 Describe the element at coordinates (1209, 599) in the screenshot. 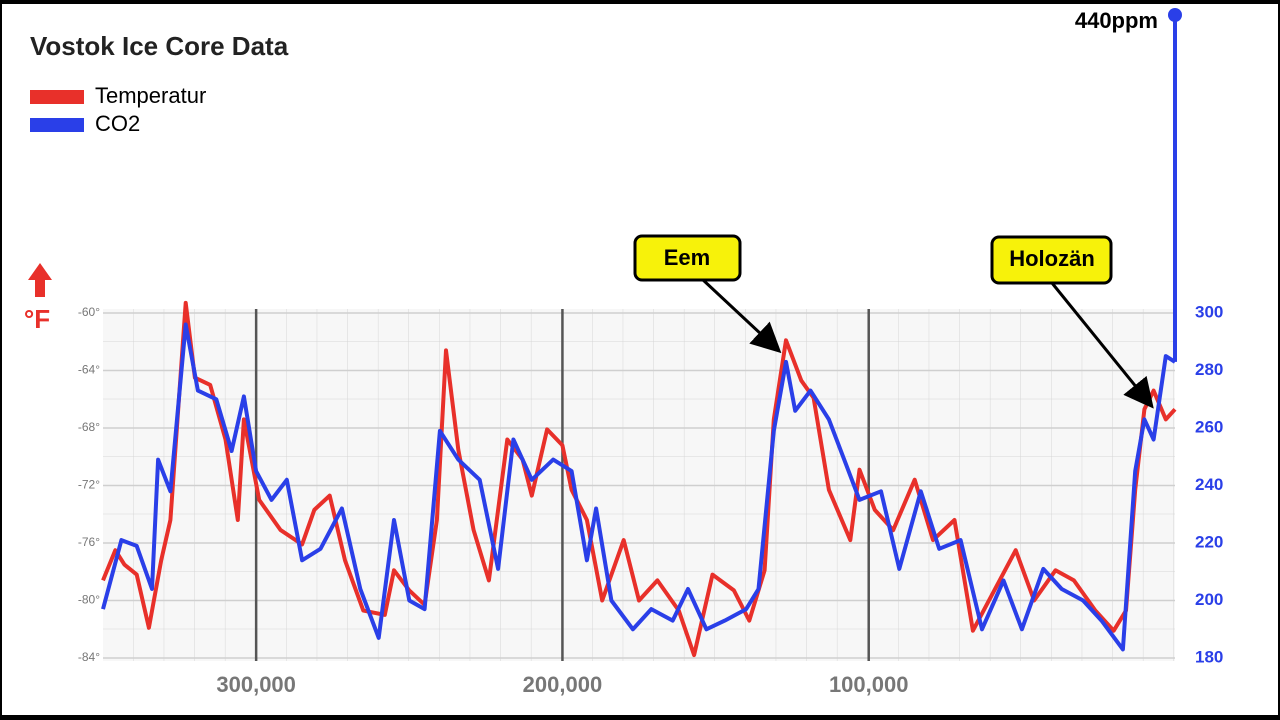

I see `y2-tick-label: 200` at that location.